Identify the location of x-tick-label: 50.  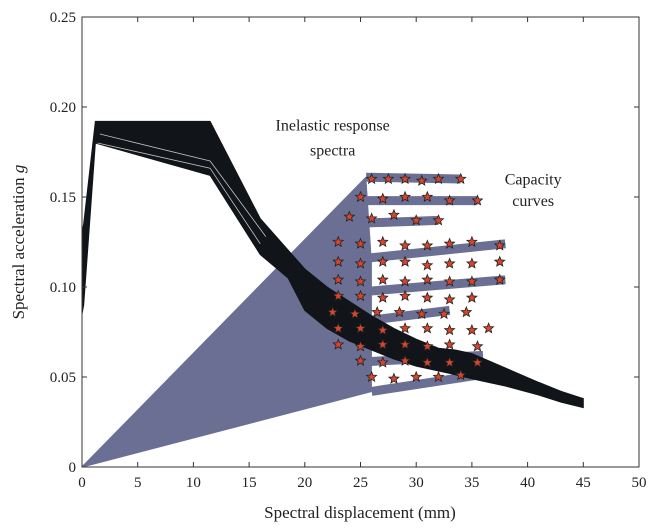
(639, 483).